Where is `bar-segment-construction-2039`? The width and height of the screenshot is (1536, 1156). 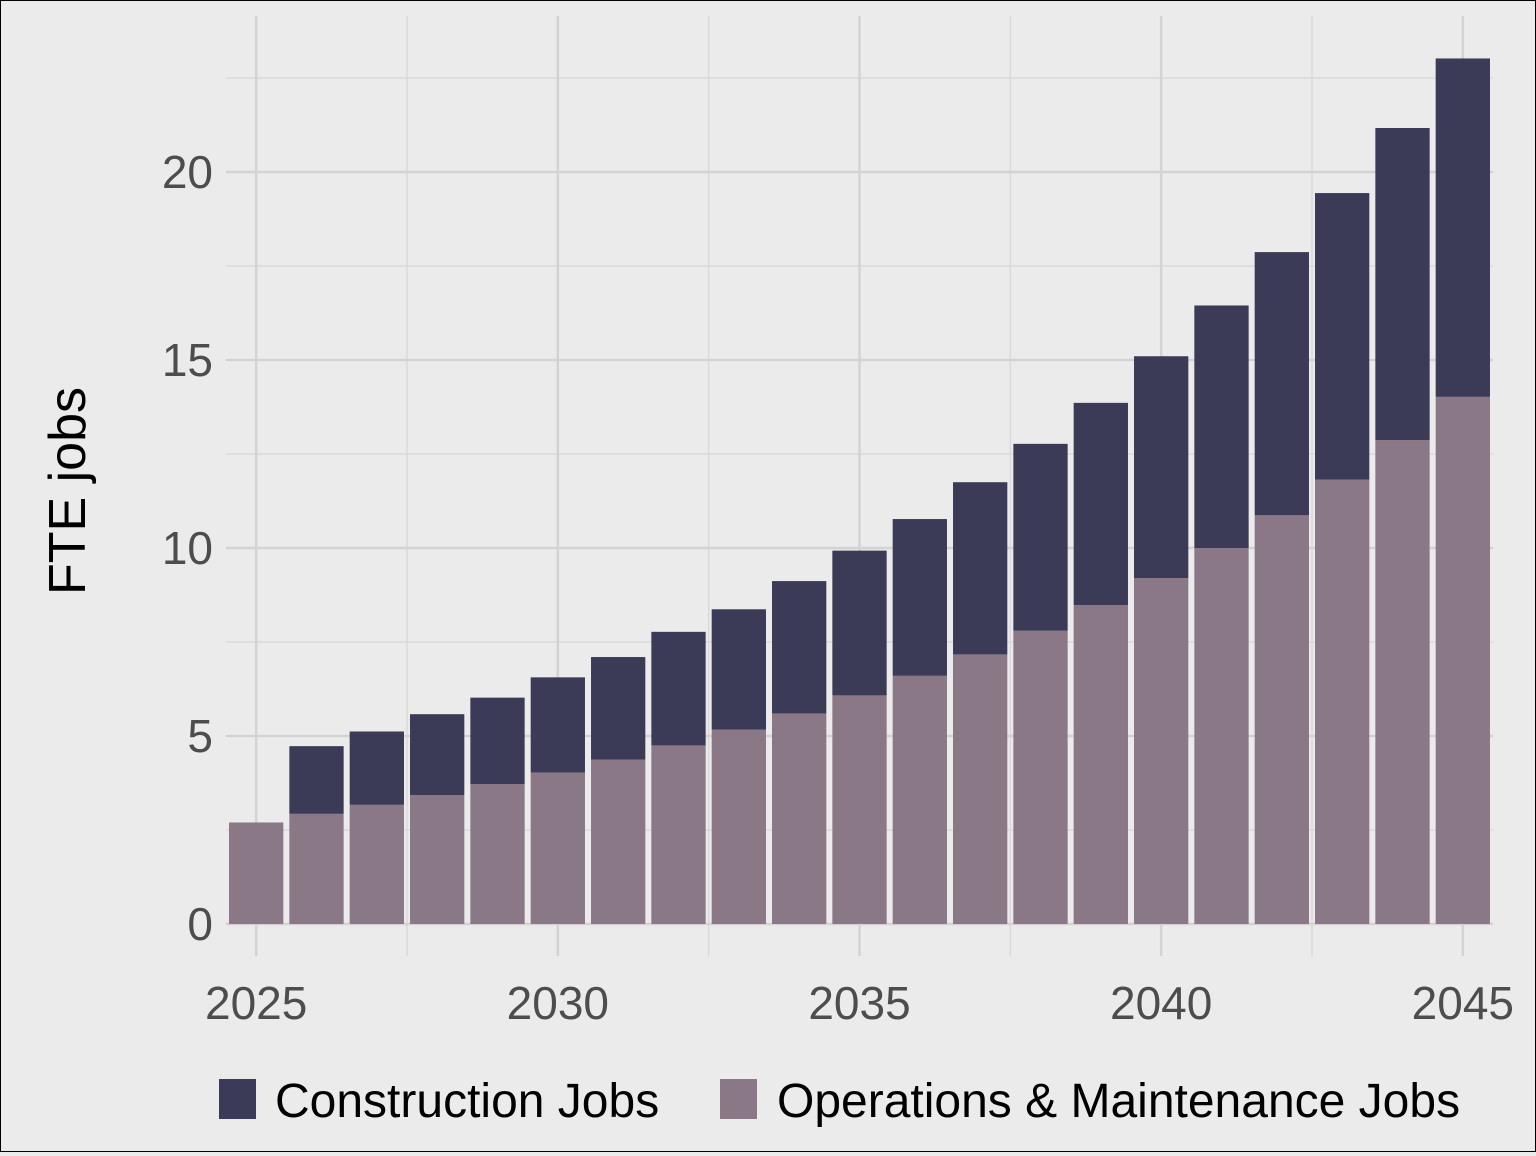 bar-segment-construction-2039 is located at coordinates (1100, 504).